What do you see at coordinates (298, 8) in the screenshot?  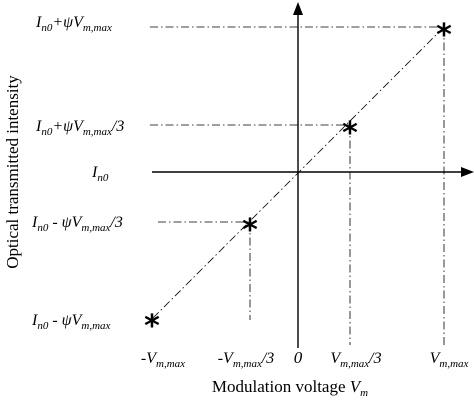 I see `y-axis-arrowhead` at bounding box center [298, 8].